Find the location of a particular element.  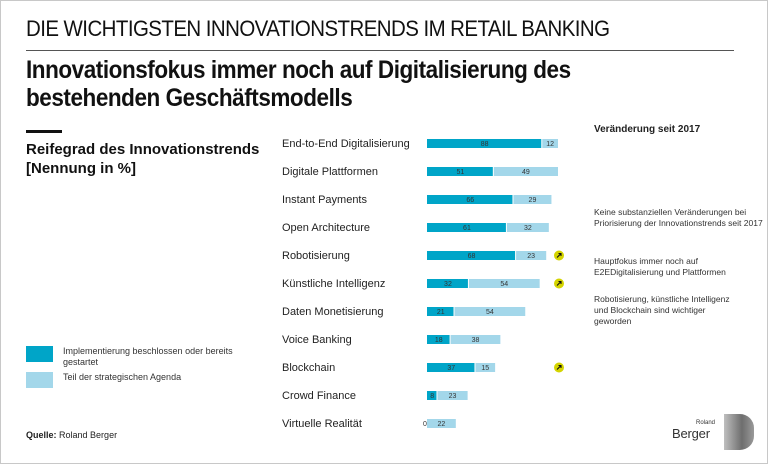

bar-row-robotisierung: Robotisierung 68 23 is located at coordinates (423, 256).